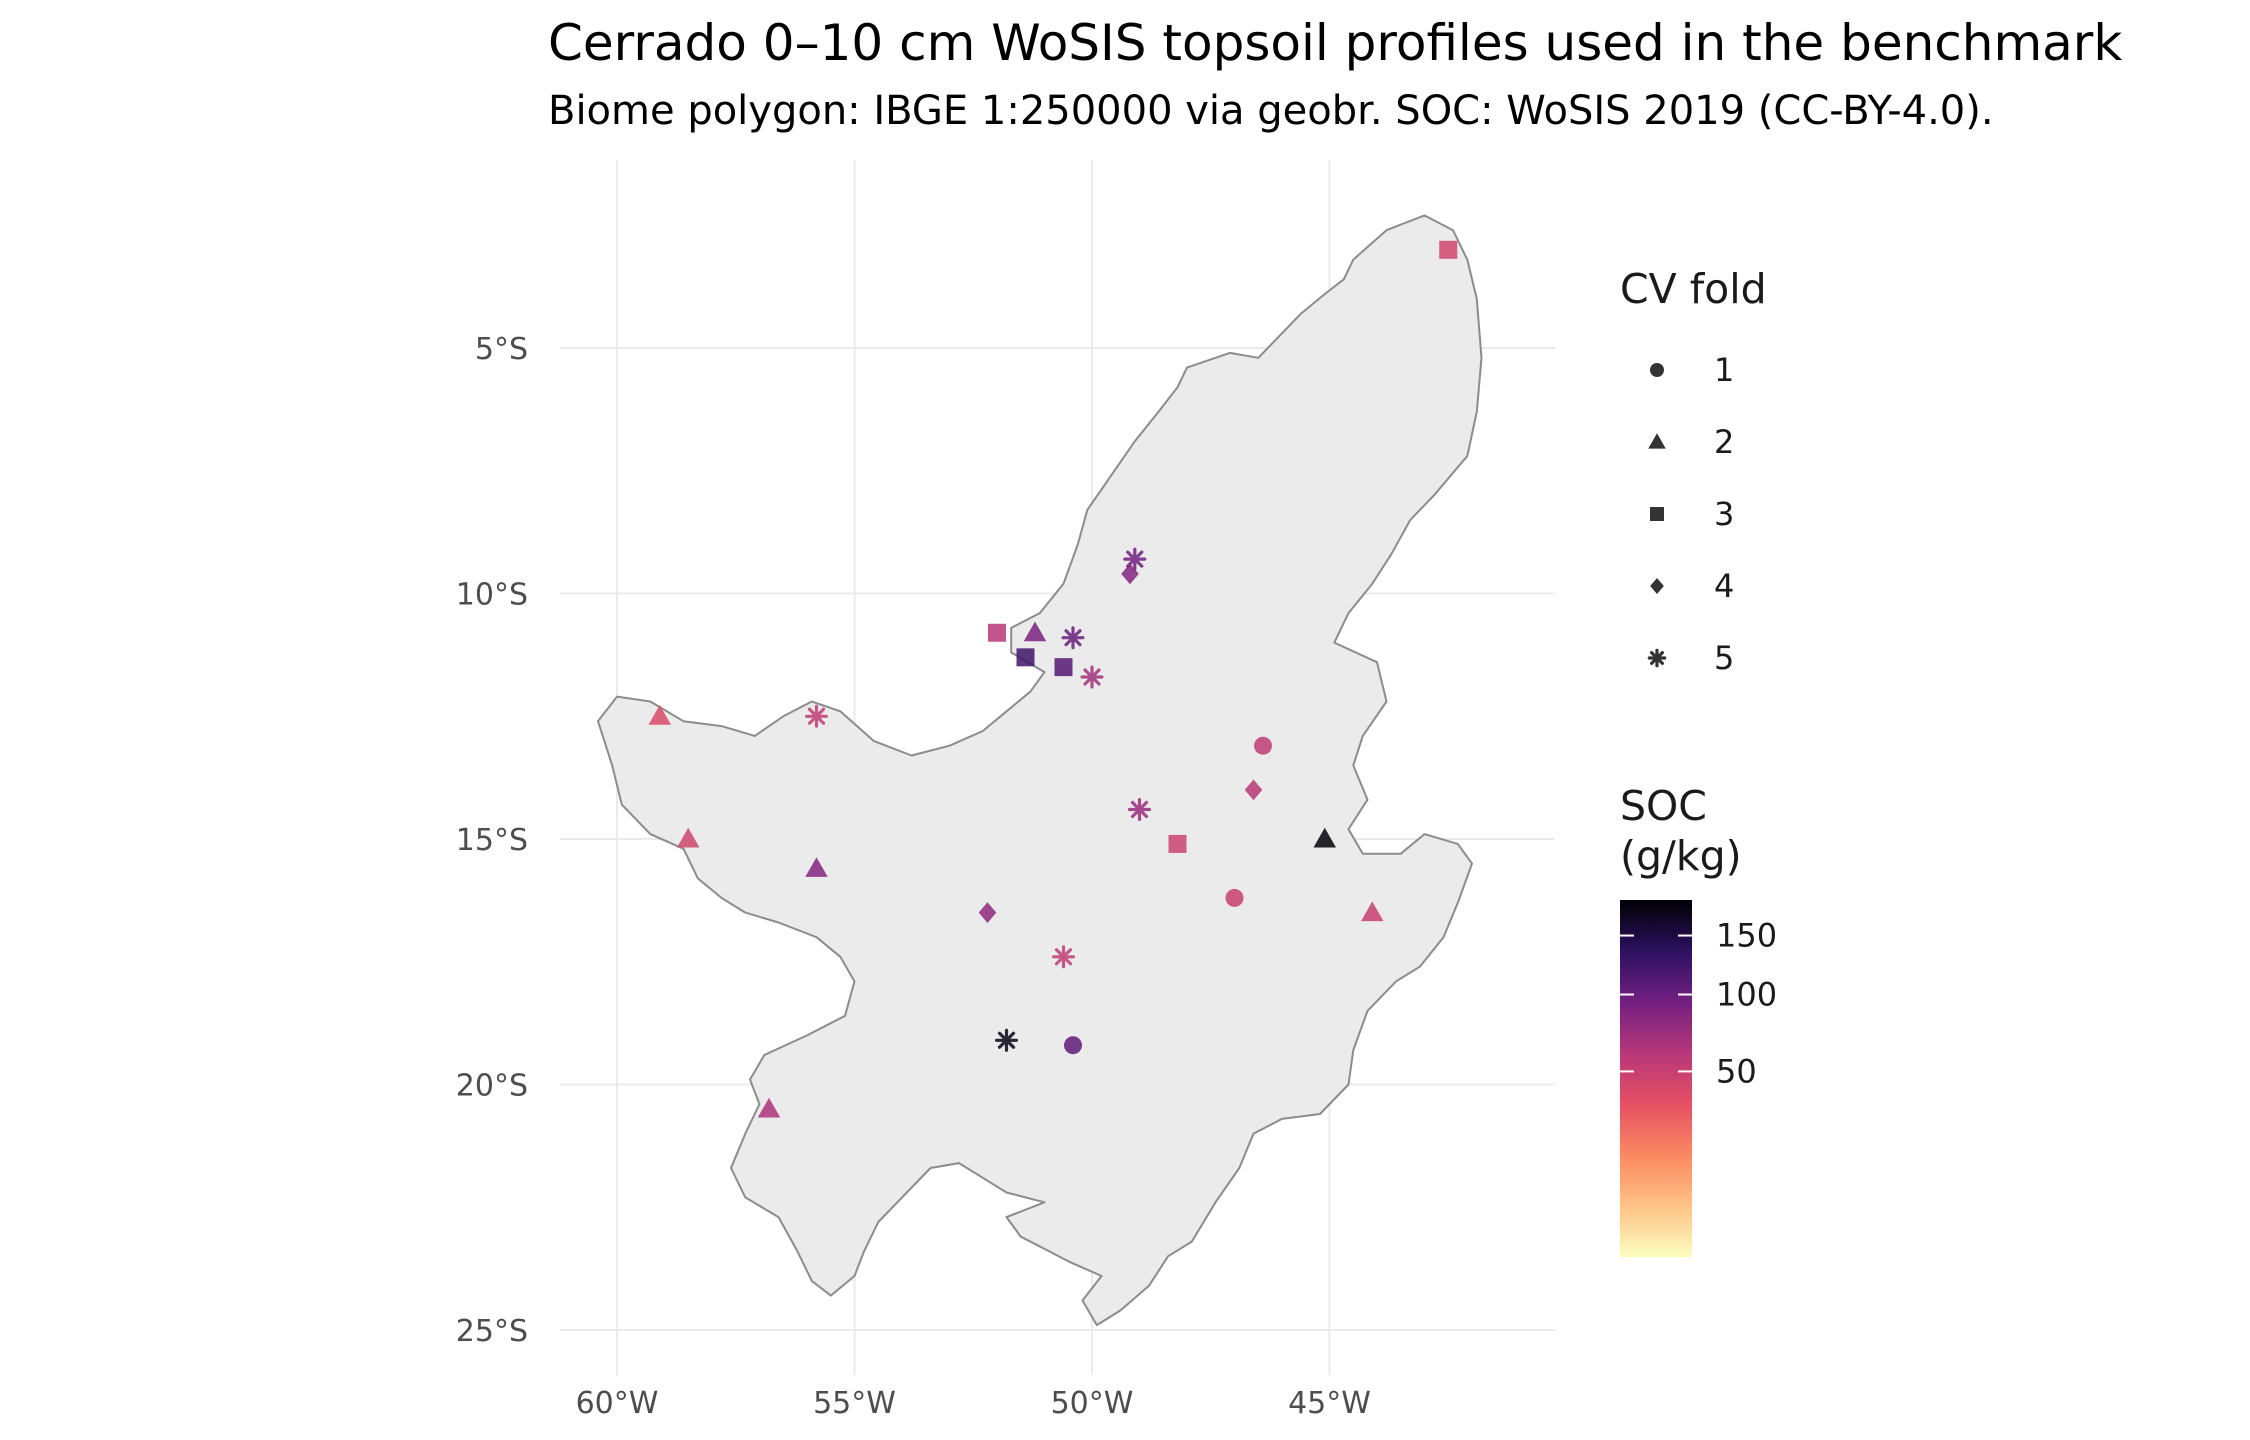  I want to click on soc-legend-title-line2: (g/kg), so click(1681, 856).